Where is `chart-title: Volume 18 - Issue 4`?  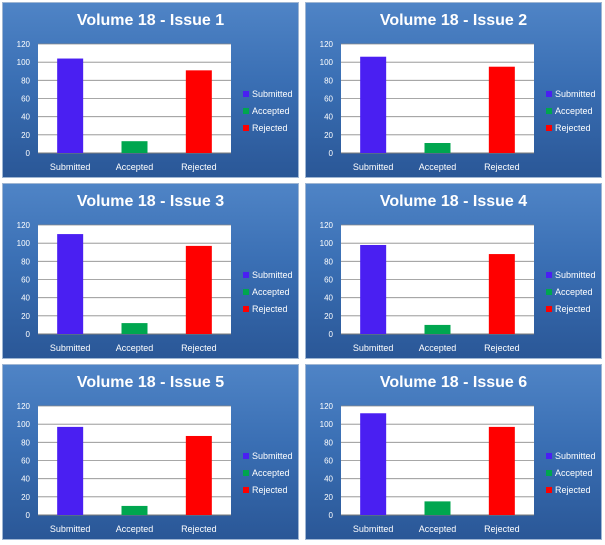 chart-title: Volume 18 - Issue 4 is located at coordinates (453, 201).